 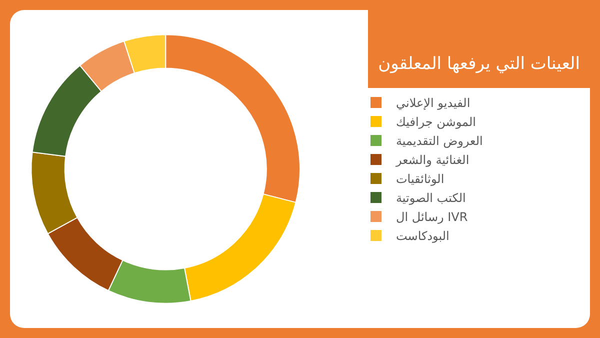 I want to click on legend-label: البودكاست, so click(x=423, y=236).